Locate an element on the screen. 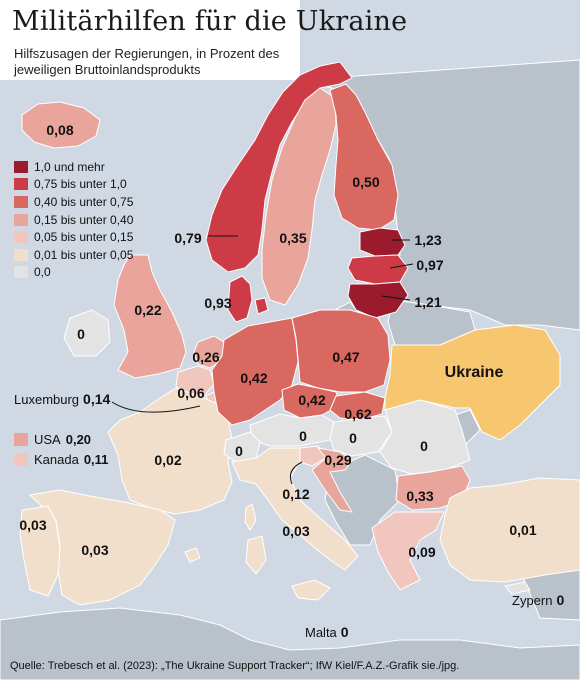  label-switzerland: 0 is located at coordinates (239, 451).